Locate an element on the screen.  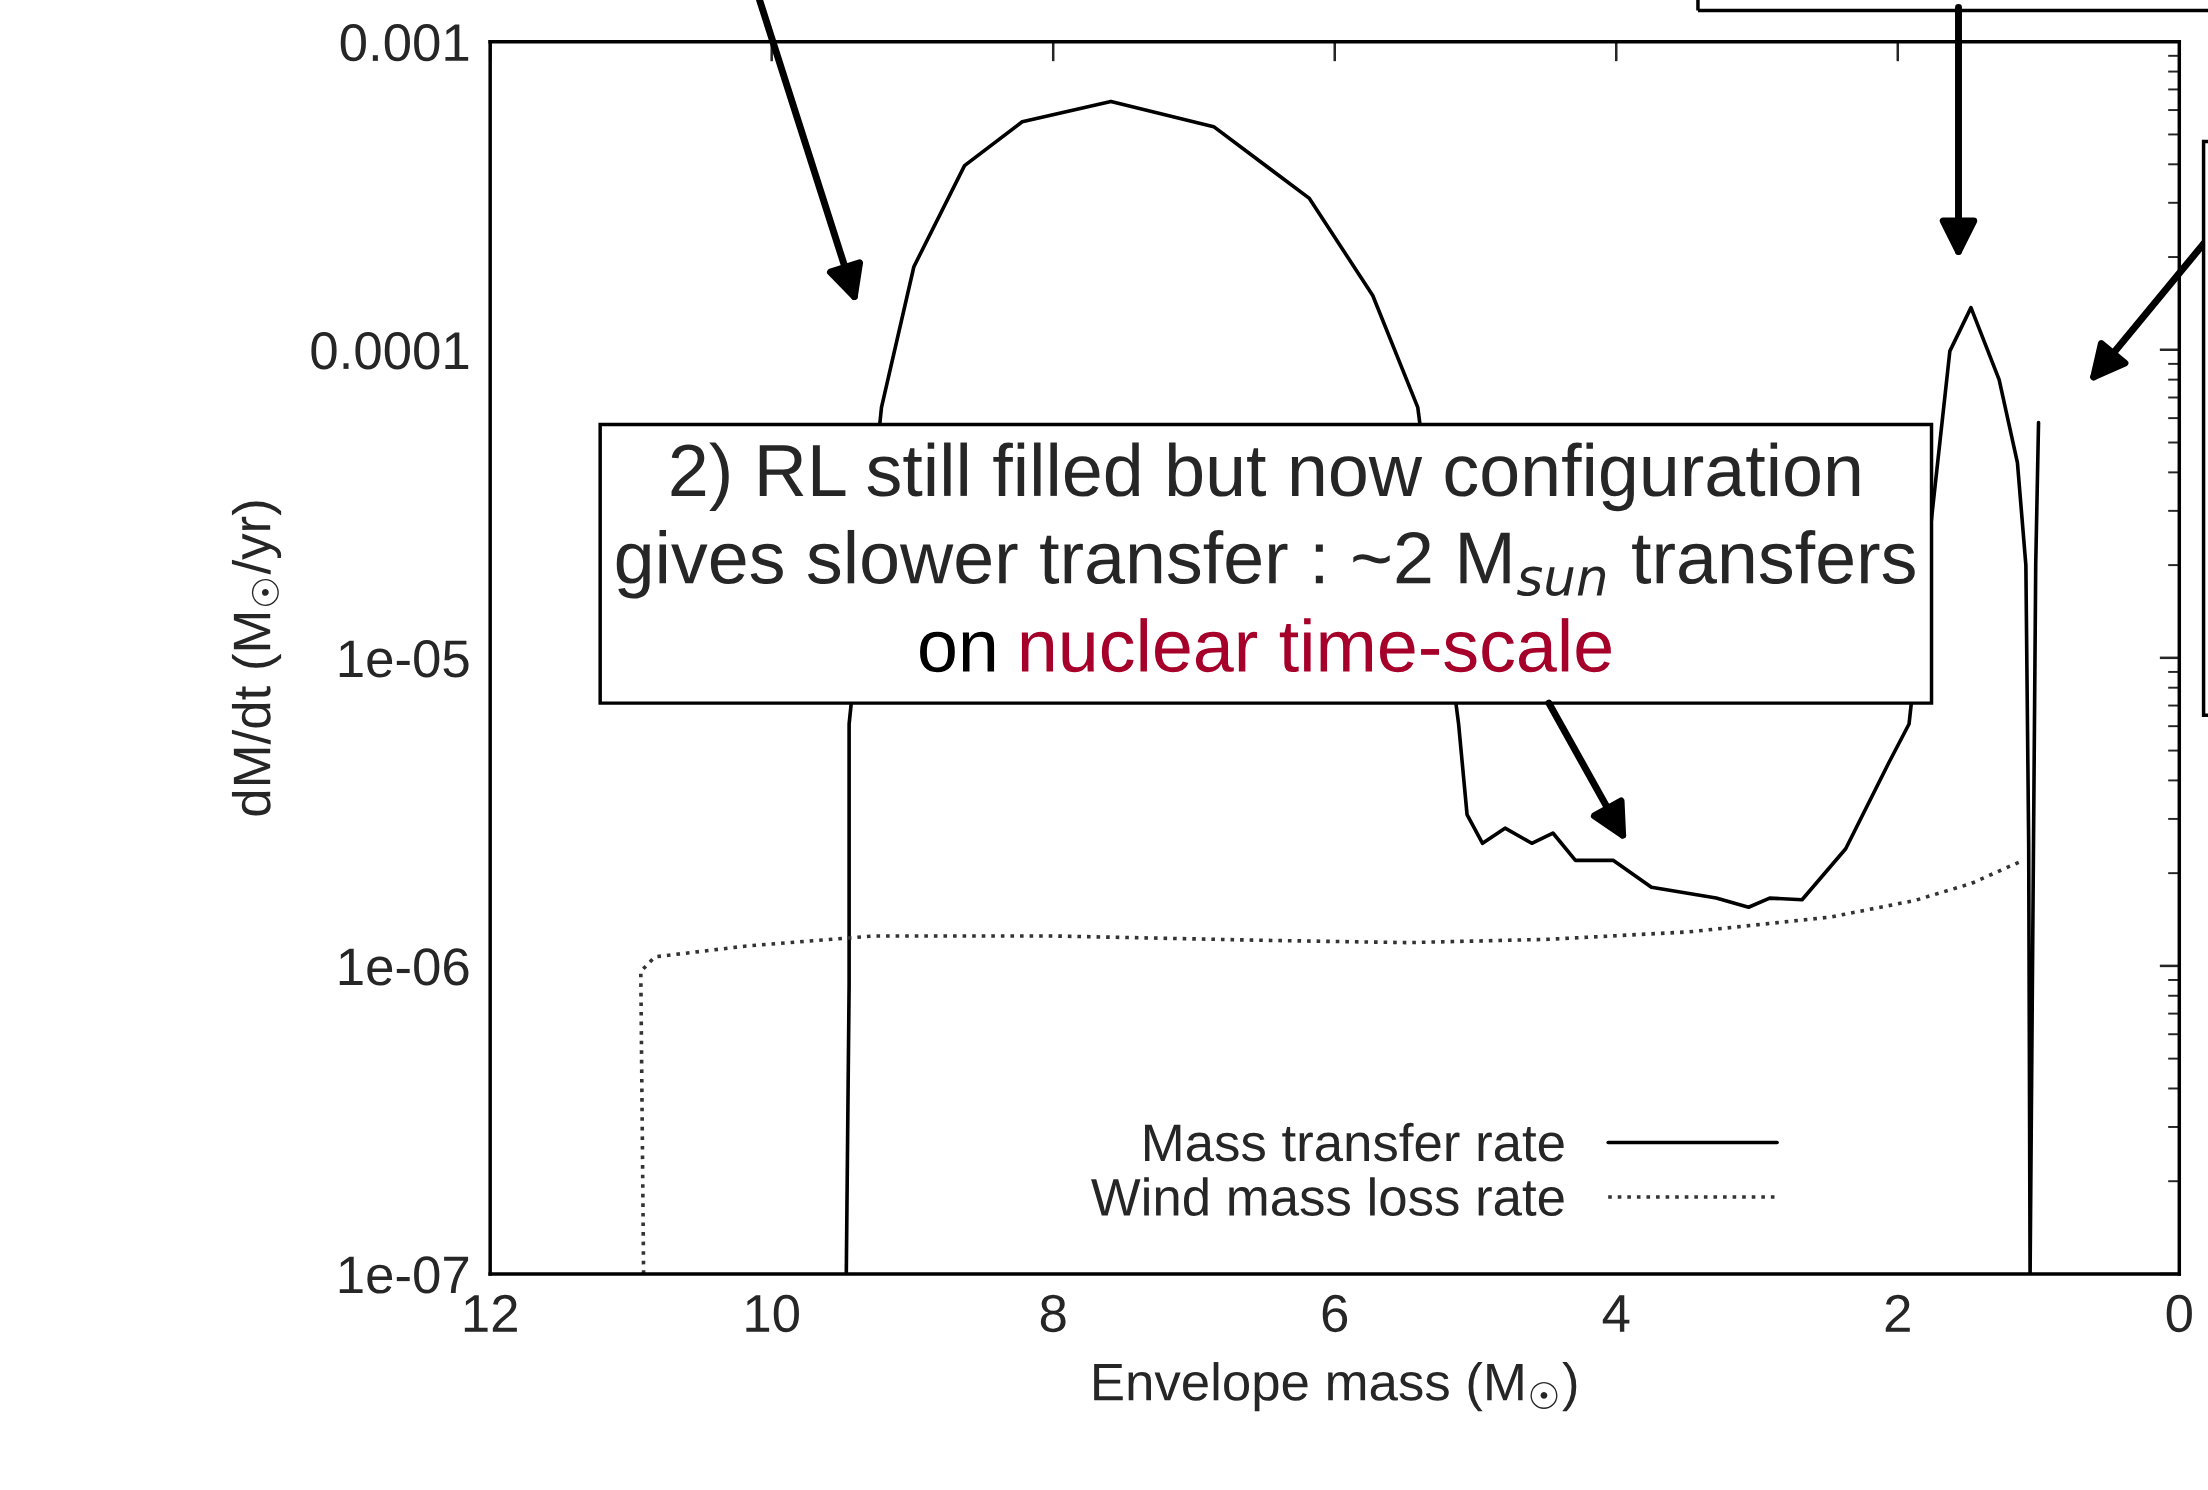
x-tick-label: 10 is located at coordinates (772, 1313).